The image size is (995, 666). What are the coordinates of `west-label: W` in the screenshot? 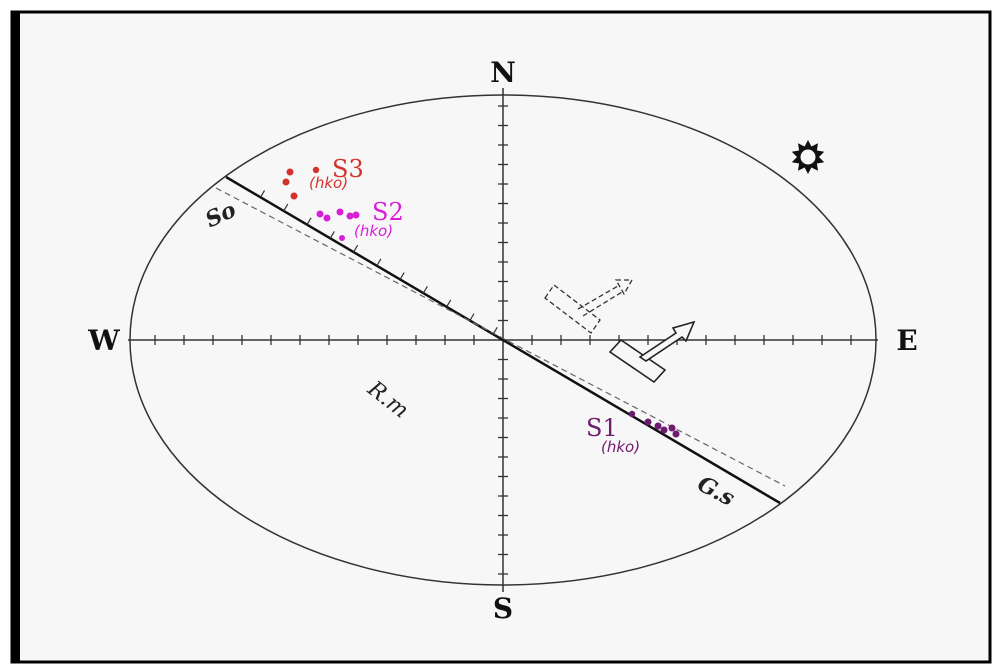 It's located at (103, 340).